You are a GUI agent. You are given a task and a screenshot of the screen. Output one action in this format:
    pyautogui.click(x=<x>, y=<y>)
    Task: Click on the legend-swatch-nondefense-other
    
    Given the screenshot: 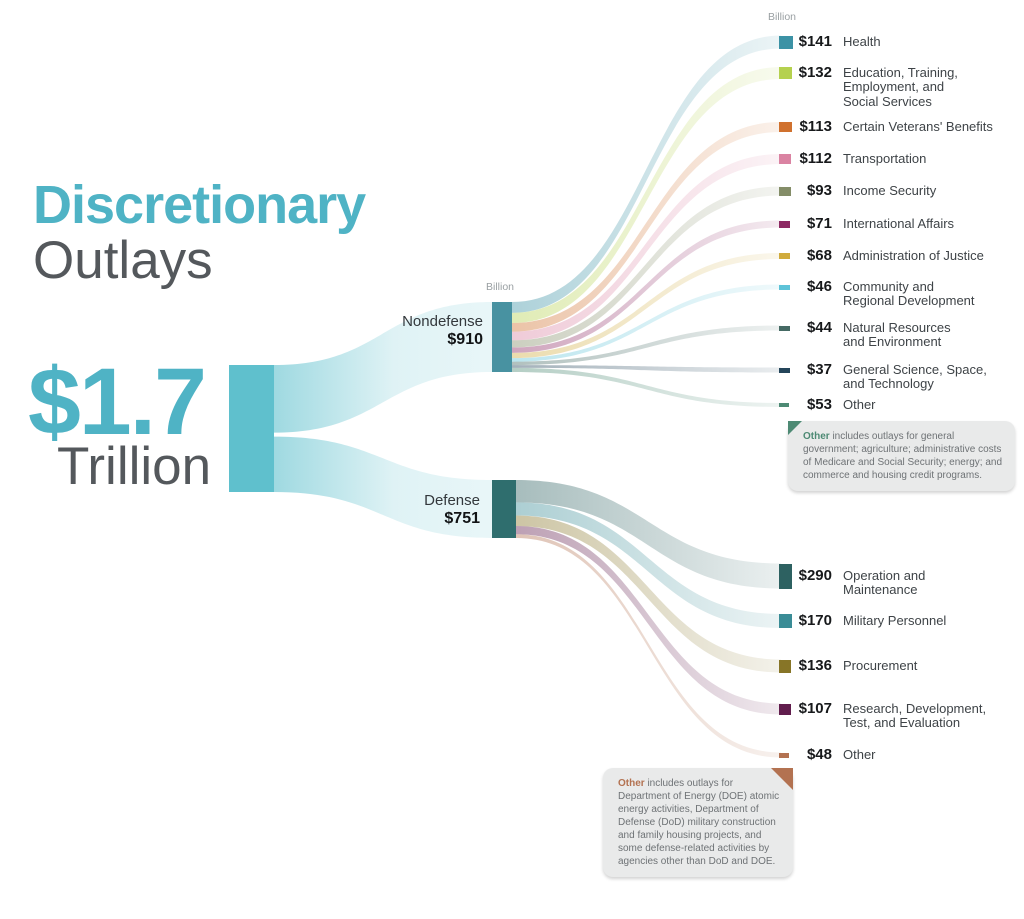 What is the action you would take?
    pyautogui.click(x=784, y=405)
    